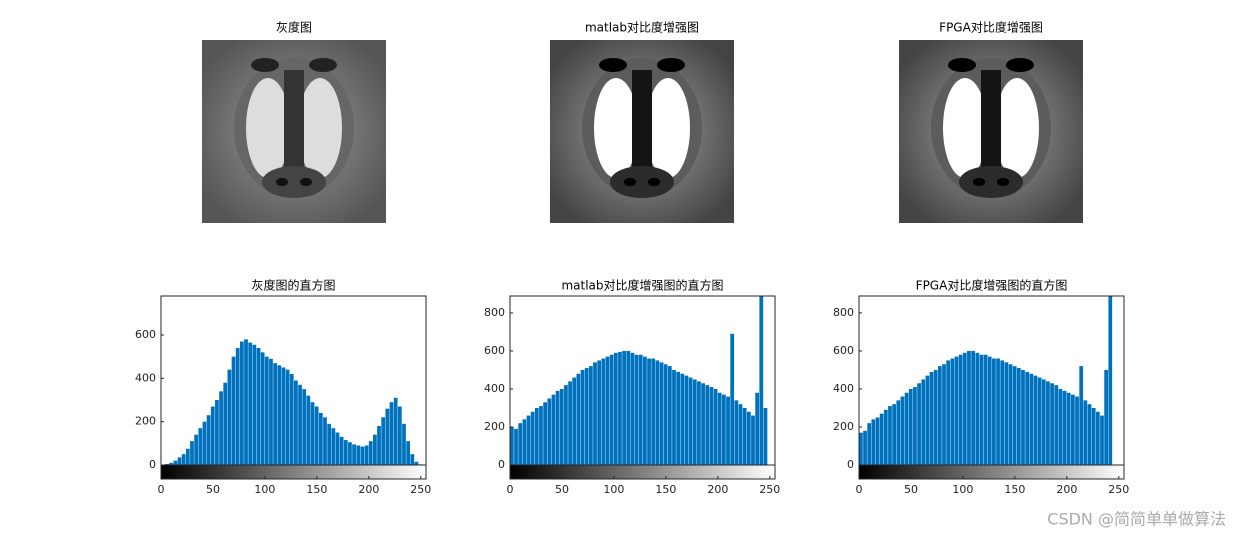  I want to click on y-tick-label: 200, so click(494, 426).